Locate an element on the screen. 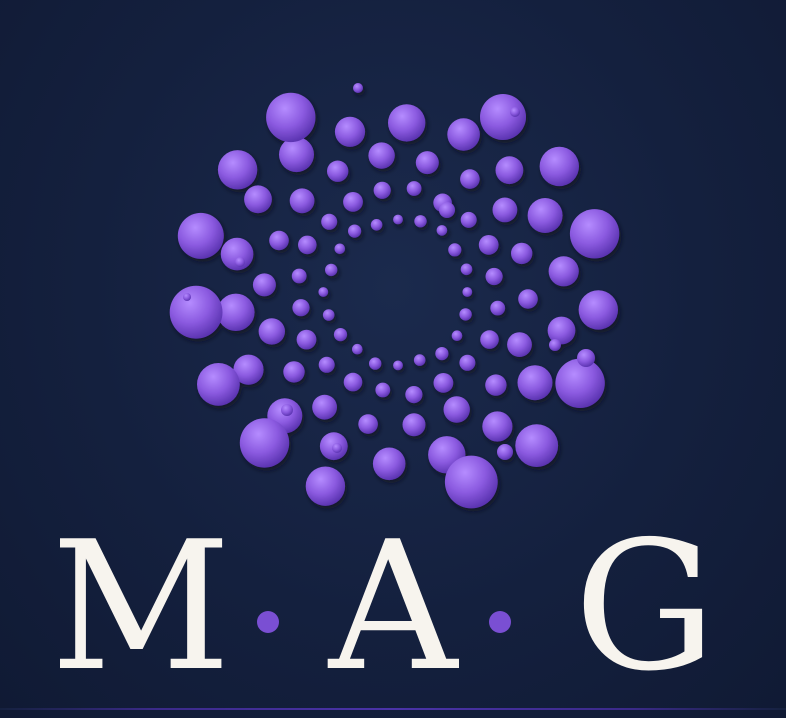 The image size is (786, 718). letter-a: A is located at coordinates (393, 608).